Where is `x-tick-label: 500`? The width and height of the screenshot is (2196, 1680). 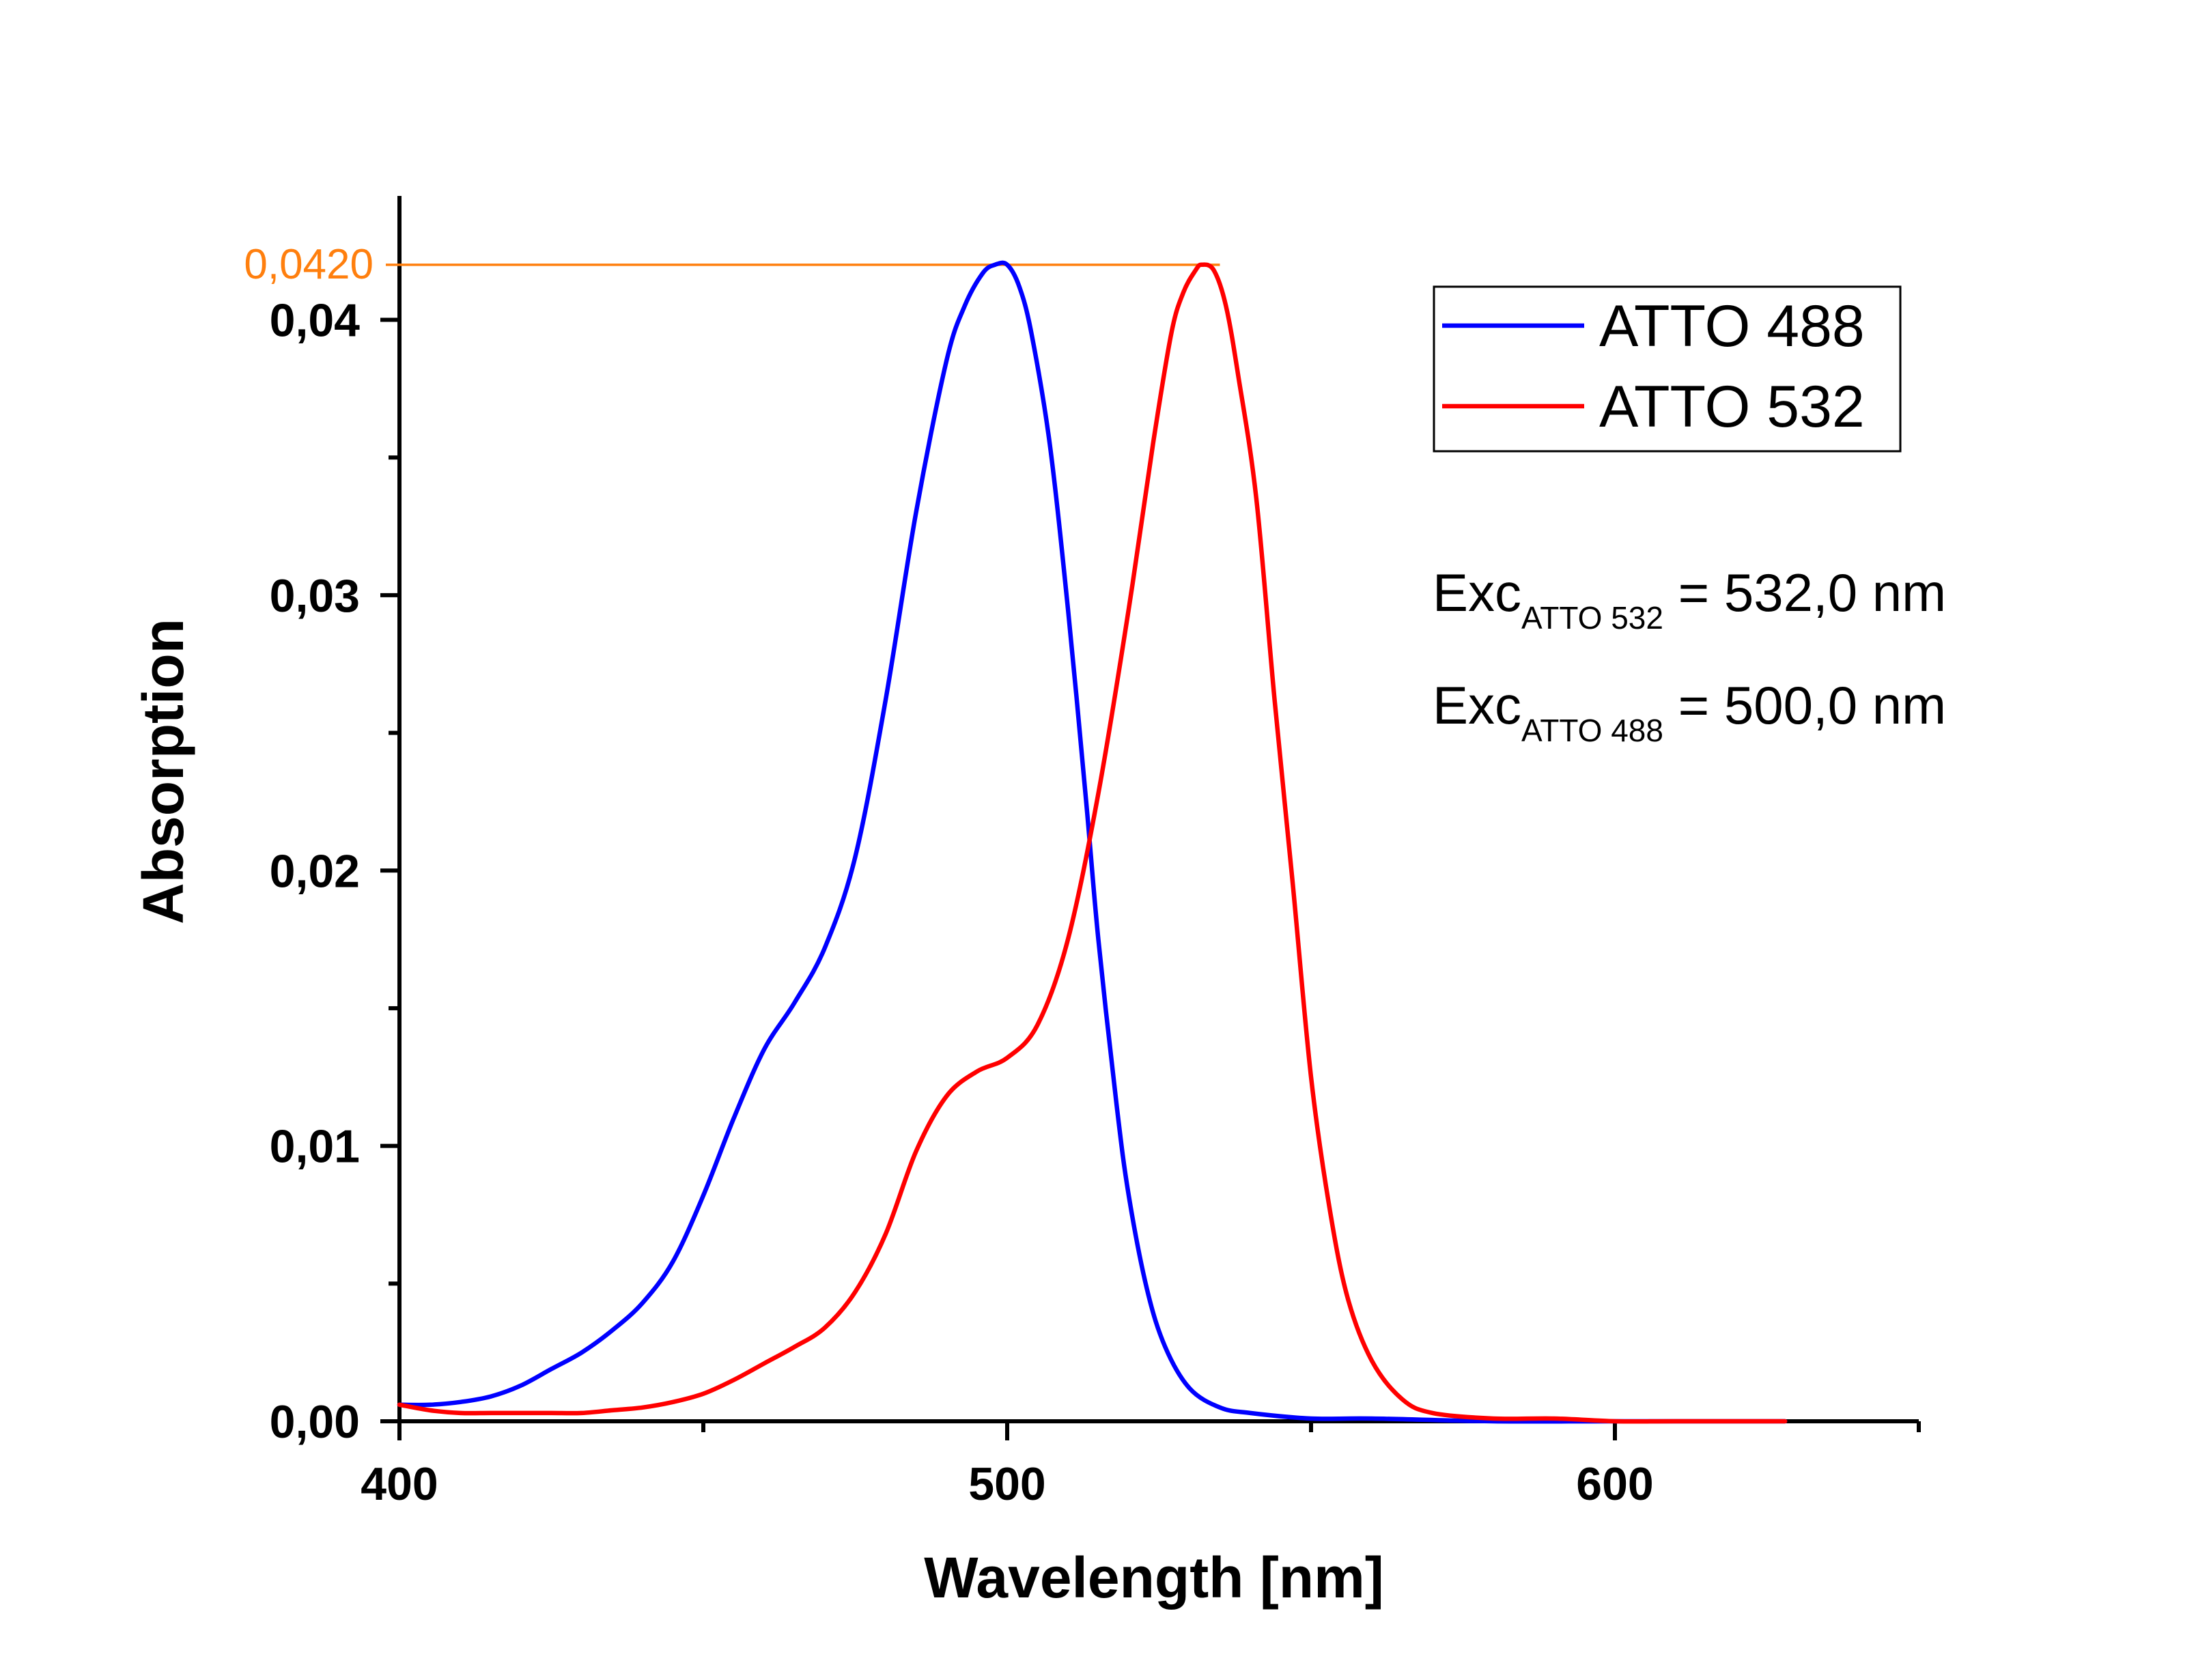
x-tick-label: 500 is located at coordinates (1006, 1484).